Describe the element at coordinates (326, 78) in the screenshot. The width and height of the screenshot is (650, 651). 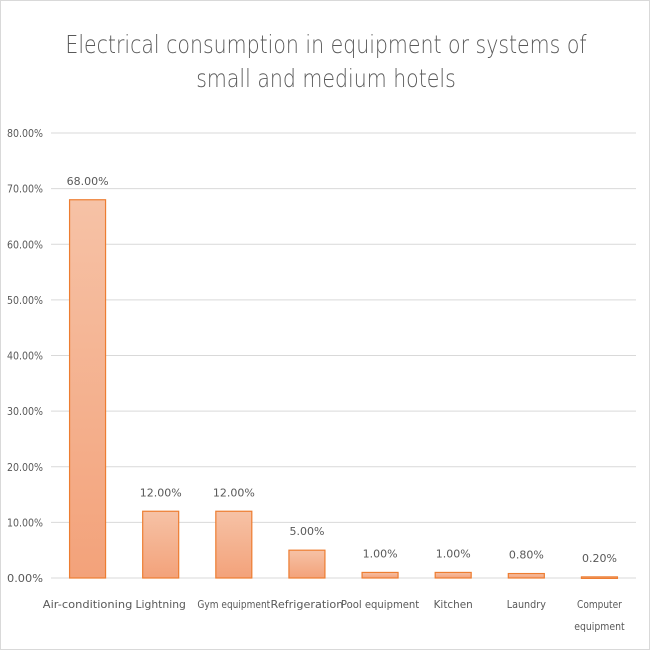
I see `chart-title-line-2: small and medium hotels` at that location.